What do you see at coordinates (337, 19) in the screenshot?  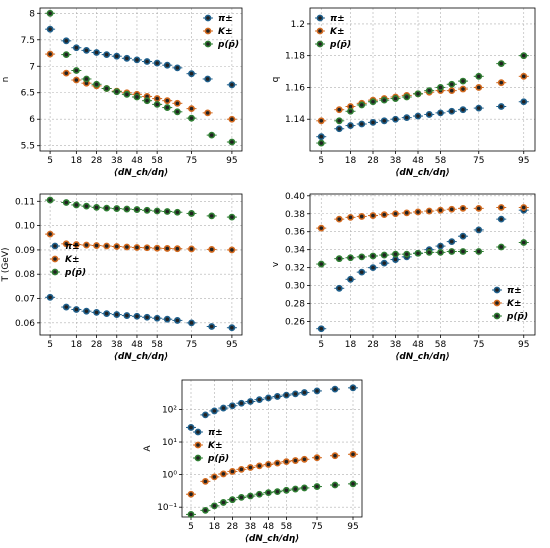 I see `legend-label: π±` at bounding box center [337, 19].